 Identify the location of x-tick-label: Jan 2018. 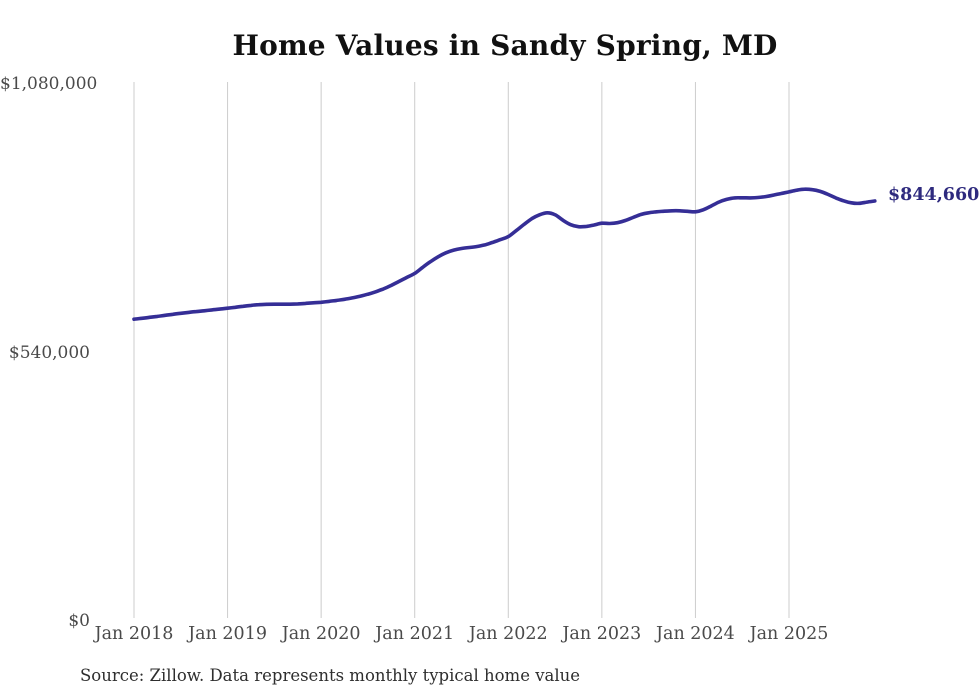
(134, 634).